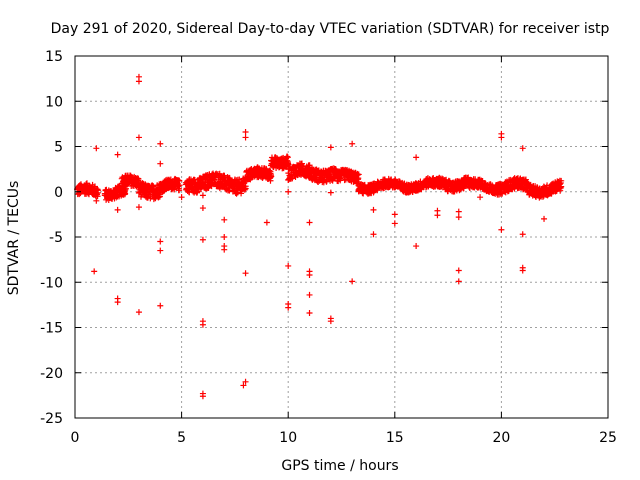  What do you see at coordinates (58, 193) in the screenshot?
I see `y-tick-label: 0` at bounding box center [58, 193].